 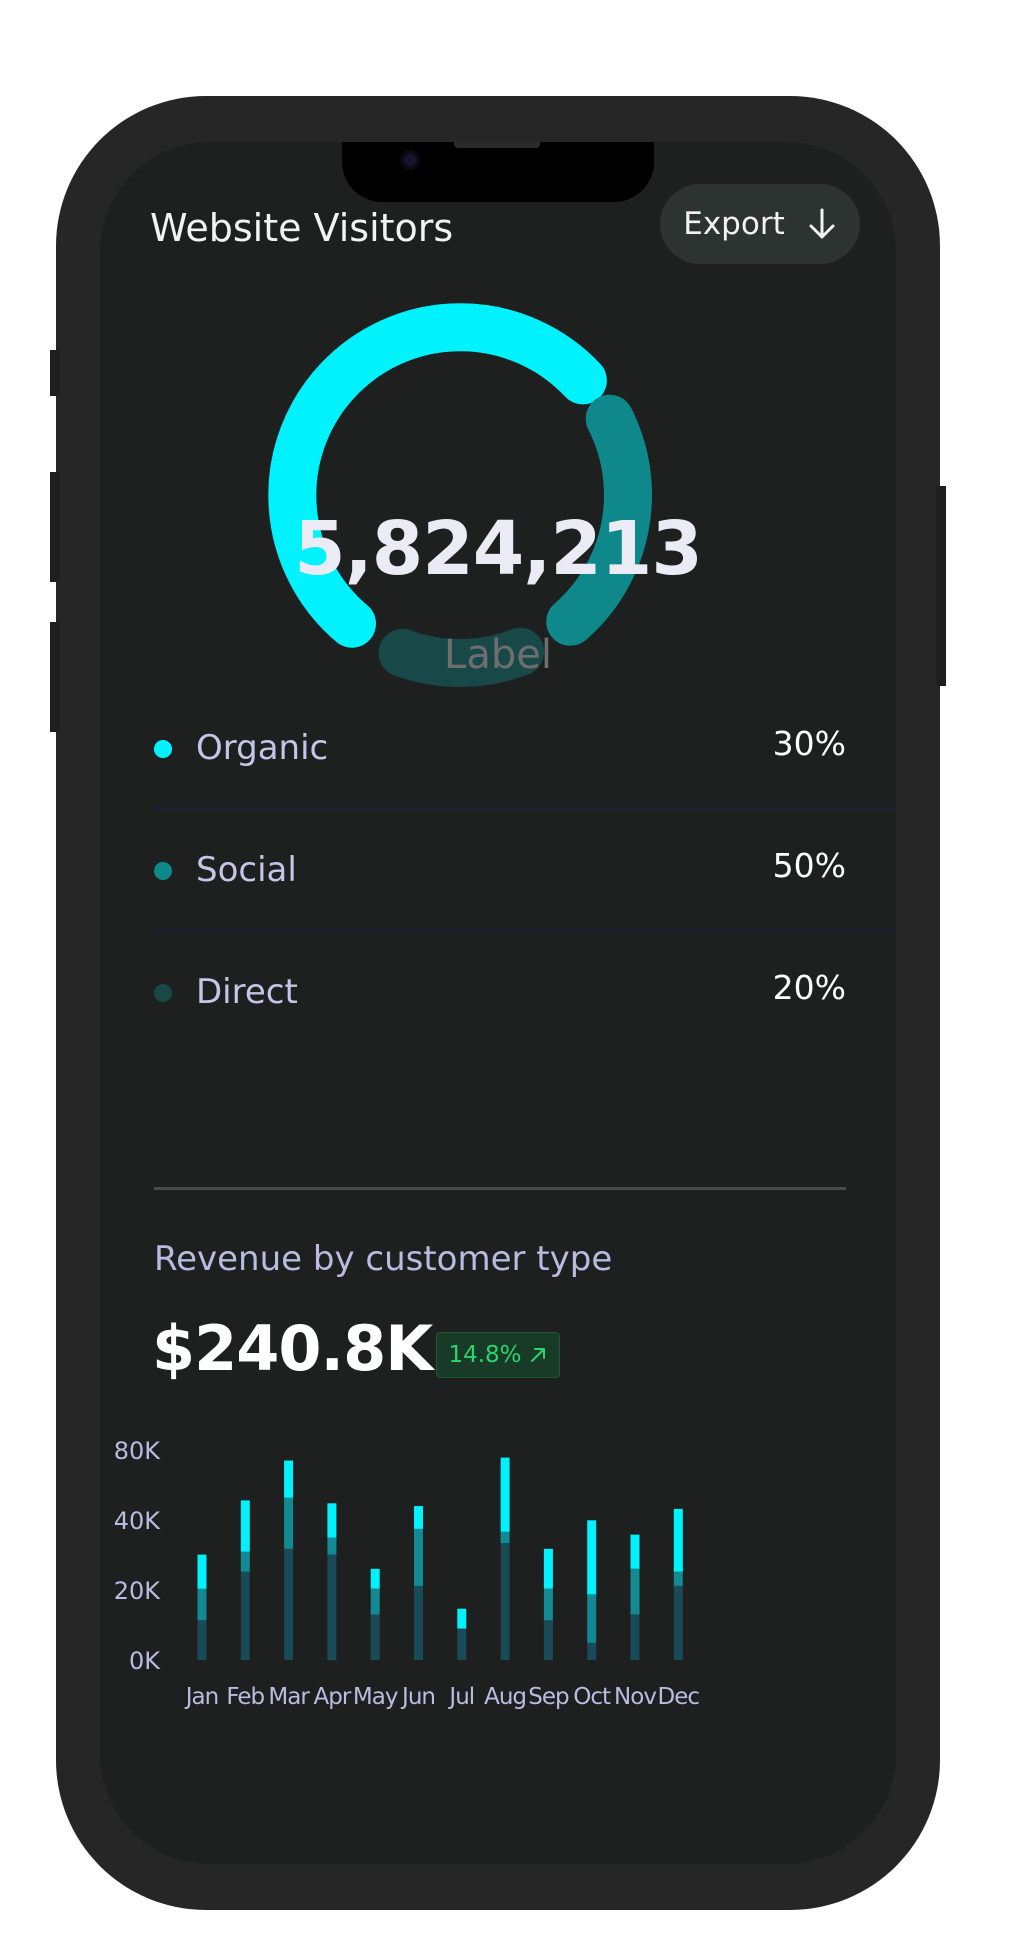 What do you see at coordinates (333, 1697) in the screenshot?
I see `x-tick-label: Apr` at bounding box center [333, 1697].